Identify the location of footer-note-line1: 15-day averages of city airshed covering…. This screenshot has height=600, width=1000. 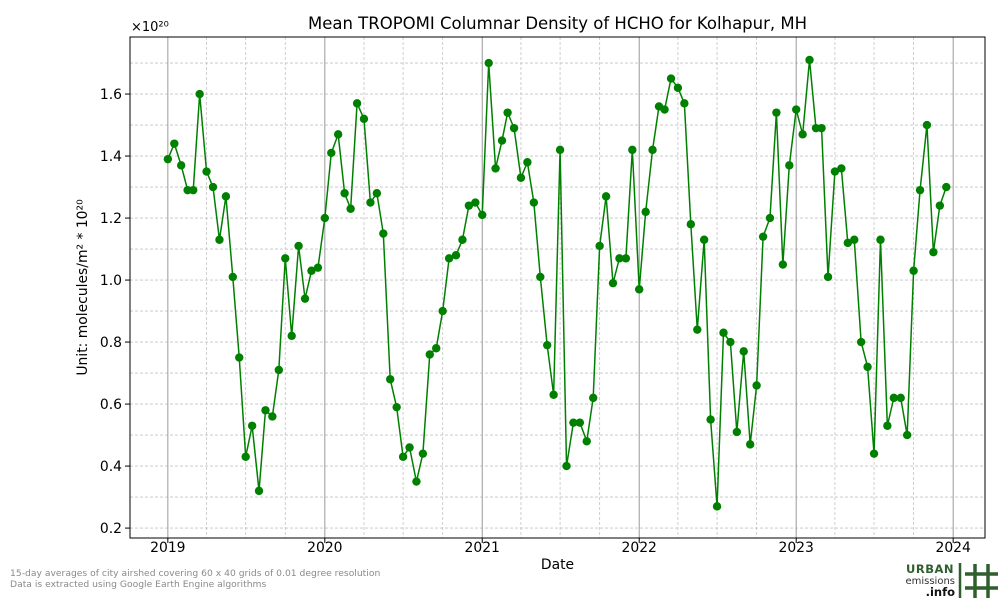
(195, 573).